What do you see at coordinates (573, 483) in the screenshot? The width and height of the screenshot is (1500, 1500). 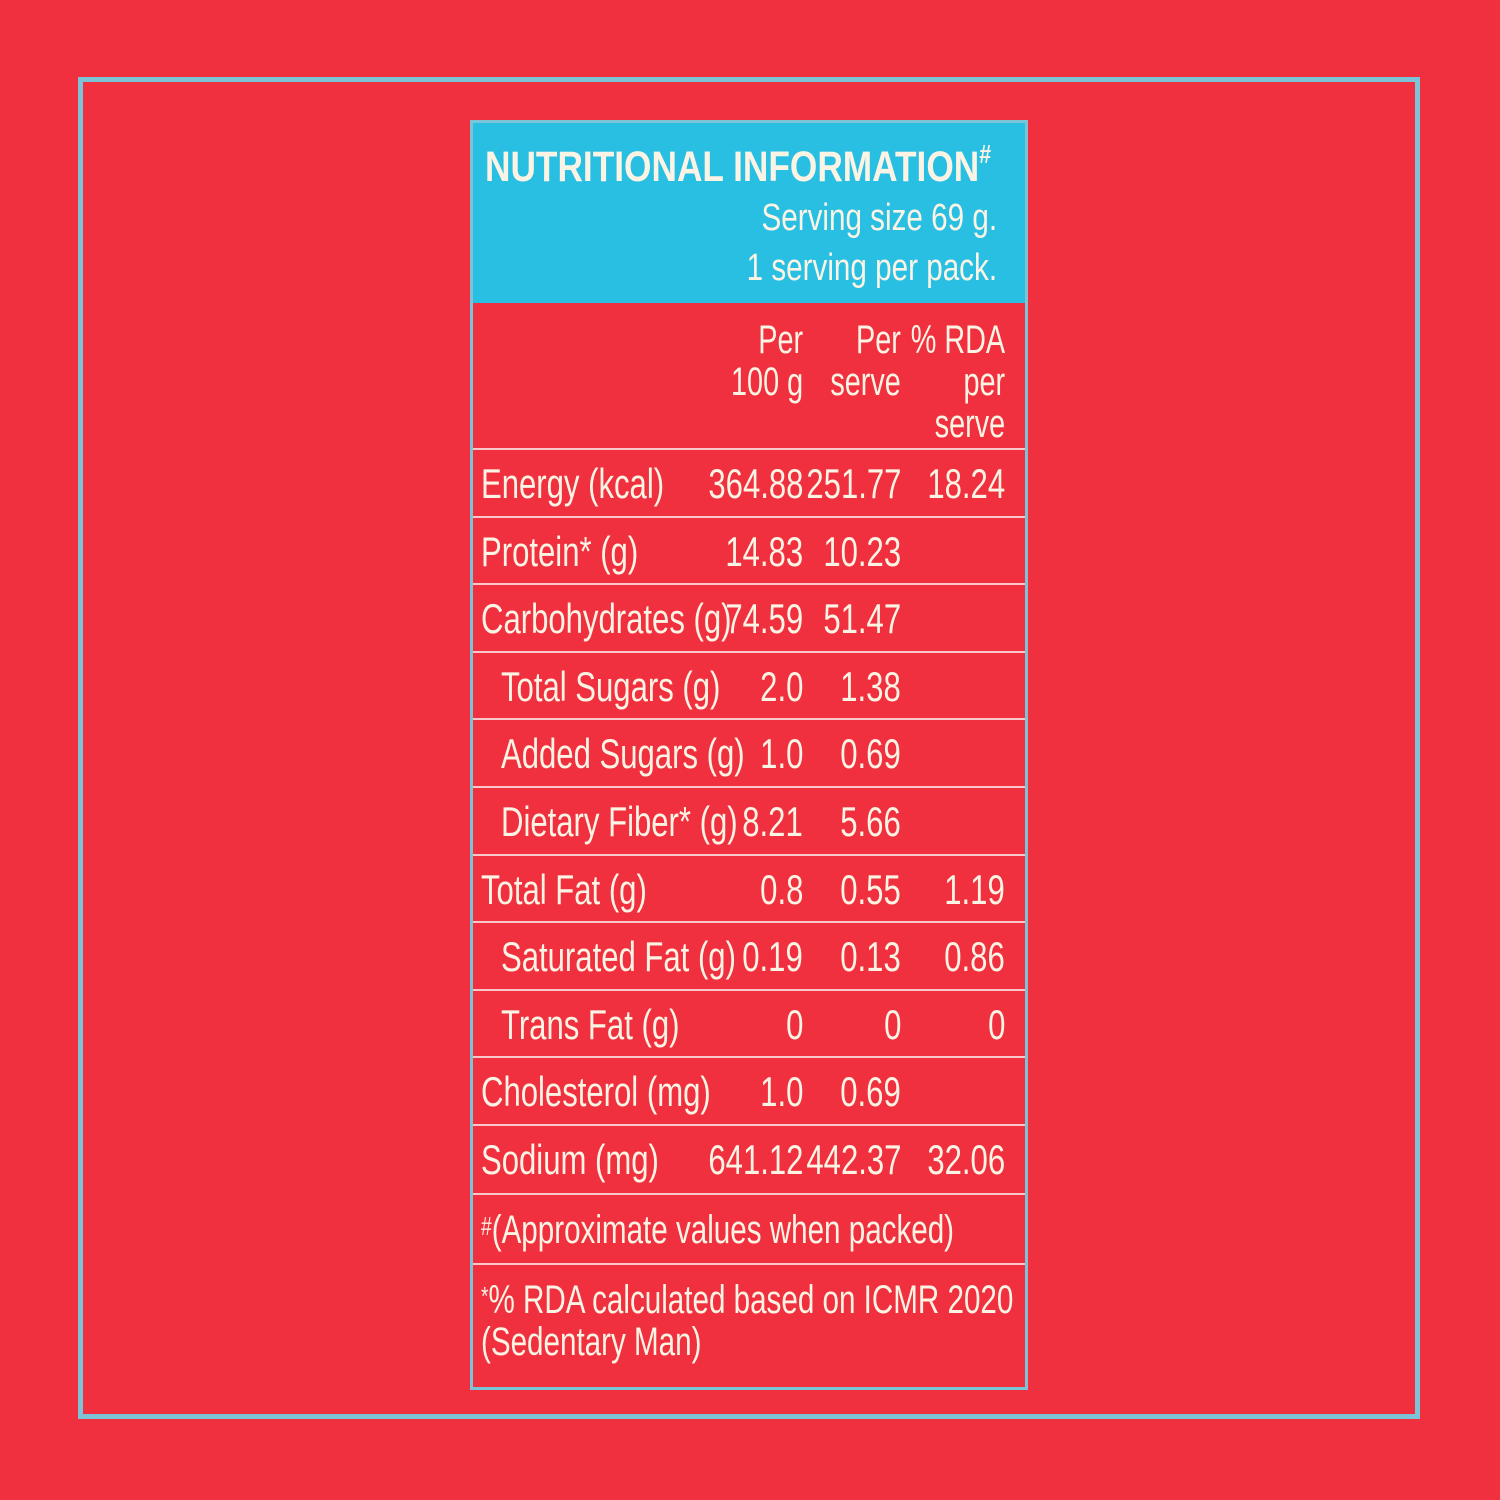 I see `nutrient-label: Energy (kcal)` at bounding box center [573, 483].